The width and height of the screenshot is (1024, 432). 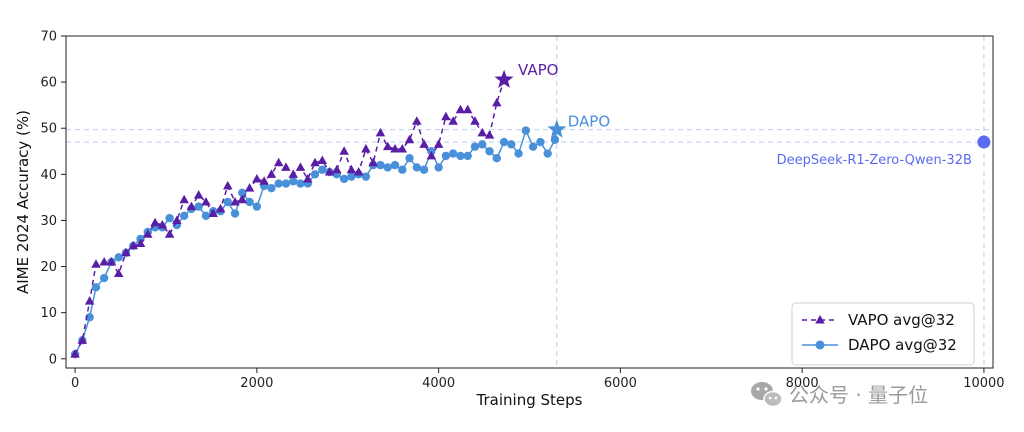 I want to click on x-tick-label: 8000, so click(x=802, y=383).